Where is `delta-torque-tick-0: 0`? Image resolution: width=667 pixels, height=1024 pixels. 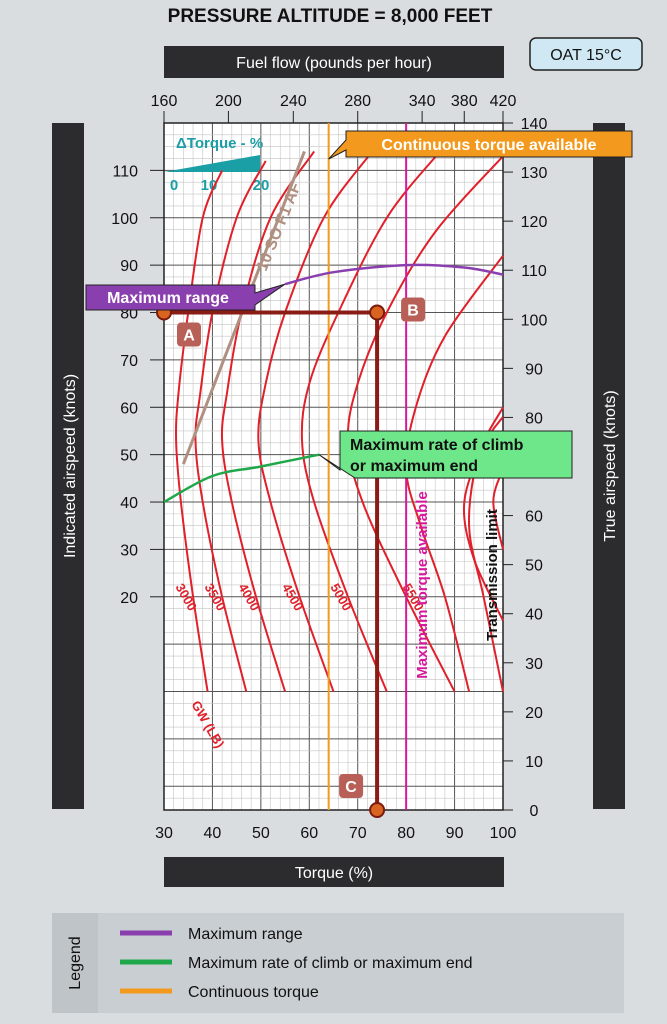
delta-torque-tick-0: 0 is located at coordinates (174, 185).